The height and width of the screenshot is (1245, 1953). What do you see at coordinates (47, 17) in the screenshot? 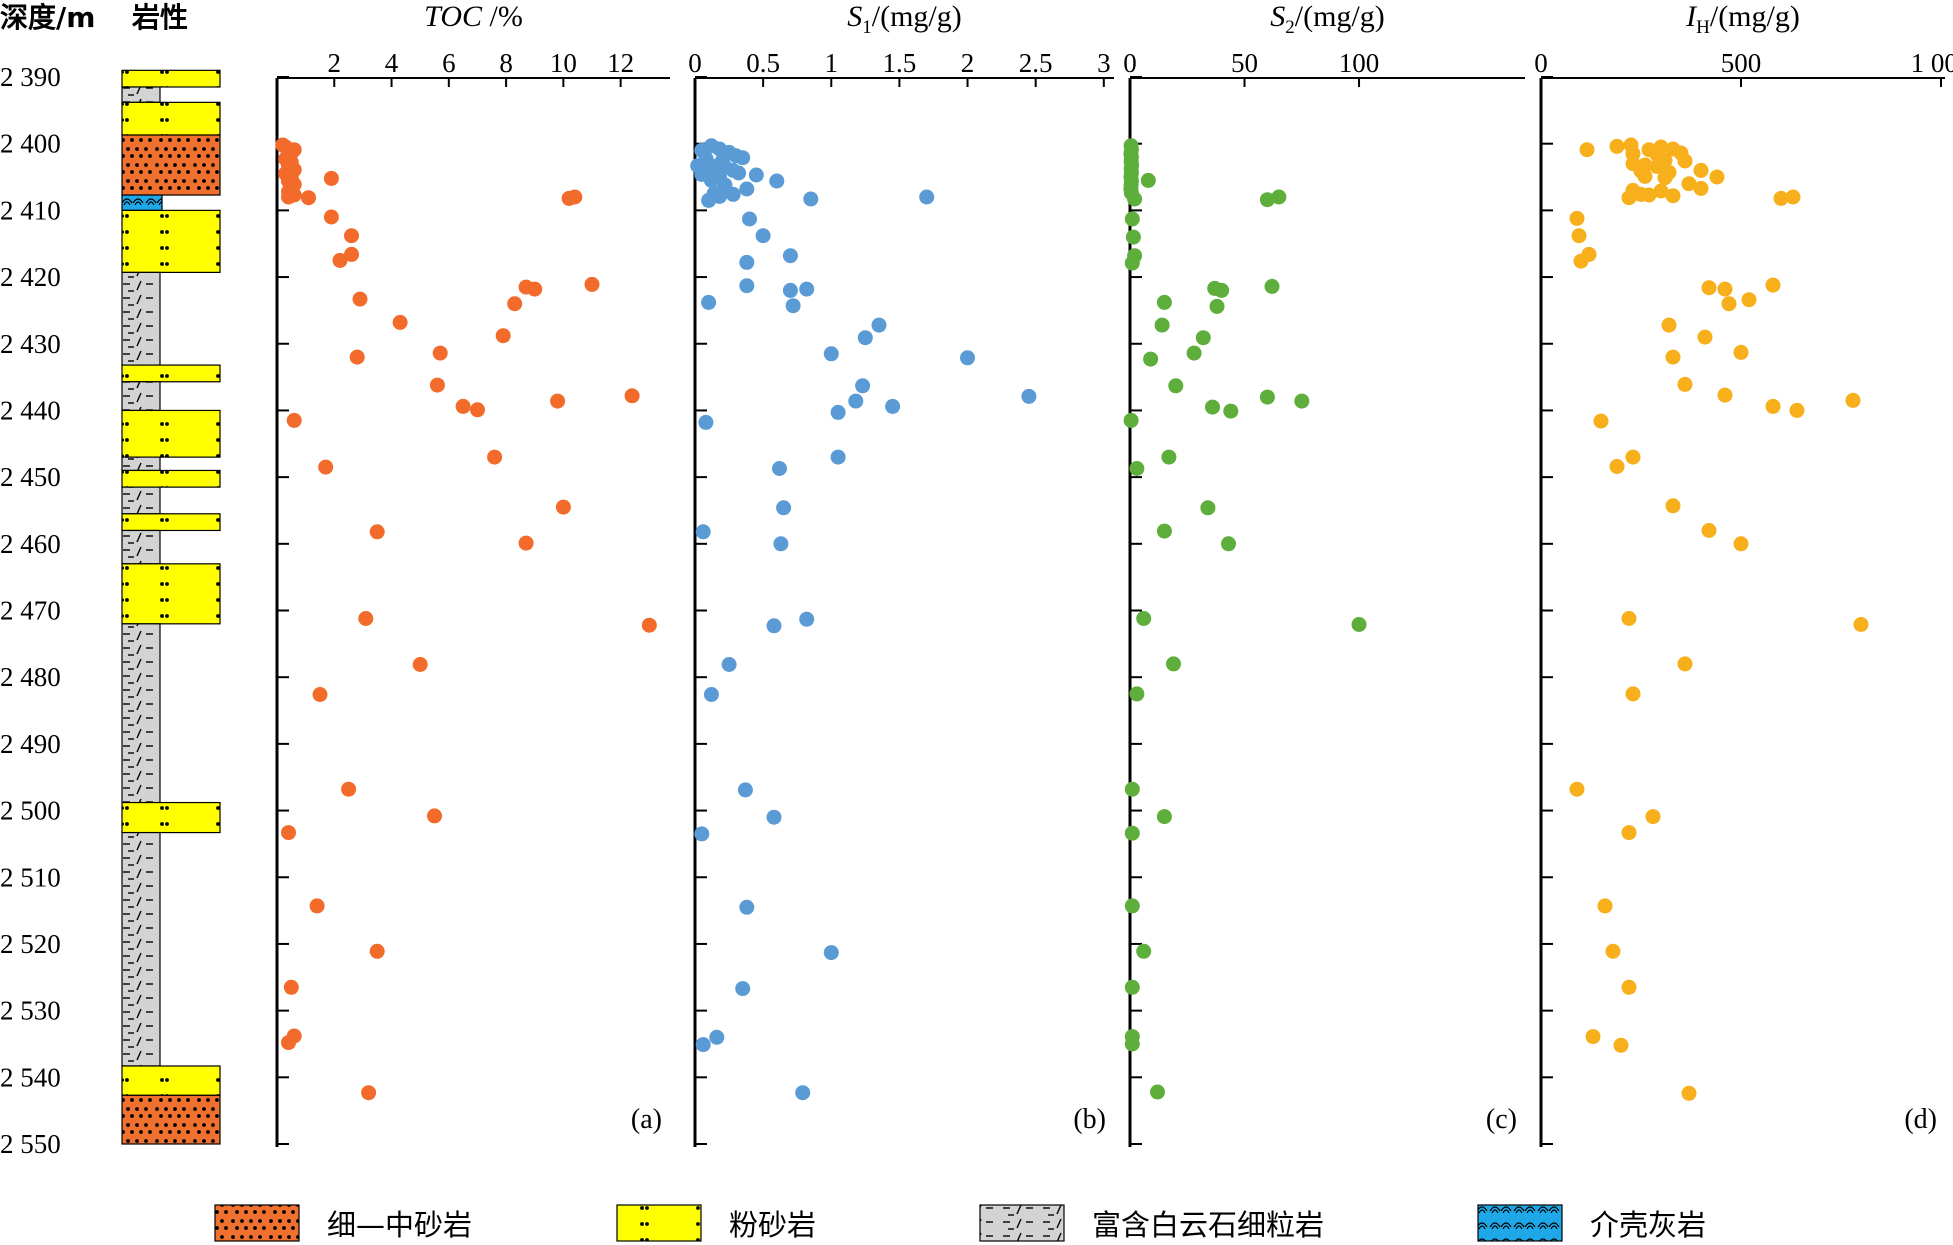
I see `depth-column-header: 深度/m` at bounding box center [47, 17].